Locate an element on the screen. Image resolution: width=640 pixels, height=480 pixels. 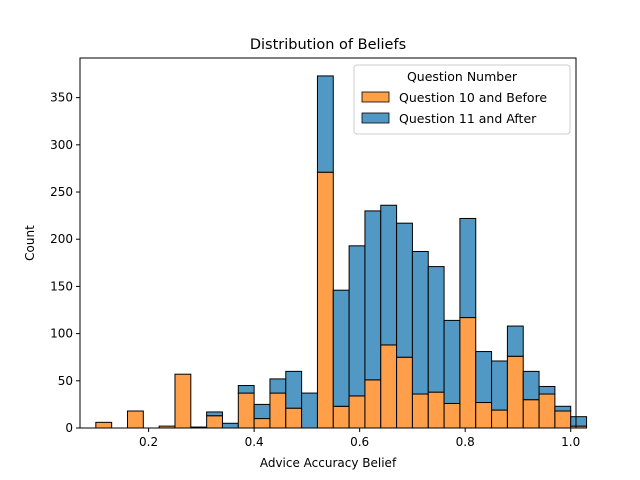
legend-label-before: Question 10 and Before is located at coordinates (473, 97).